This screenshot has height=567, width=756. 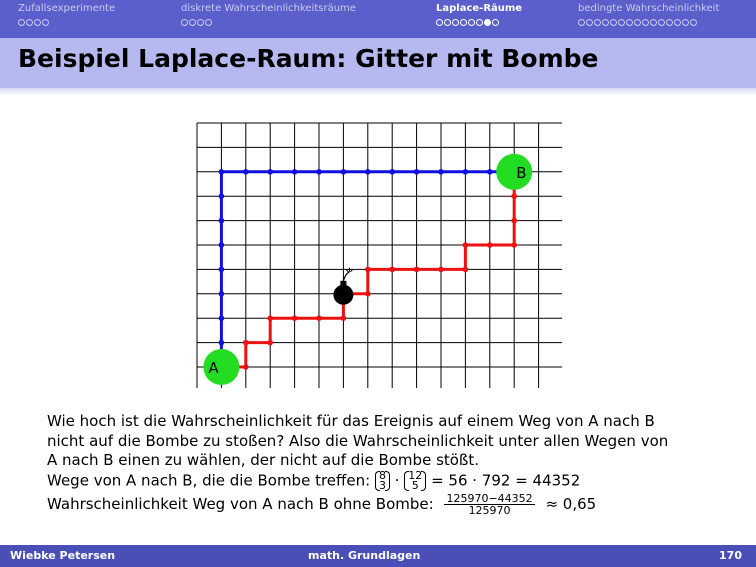 I want to click on footer-page-number: 170, so click(x=730, y=555).